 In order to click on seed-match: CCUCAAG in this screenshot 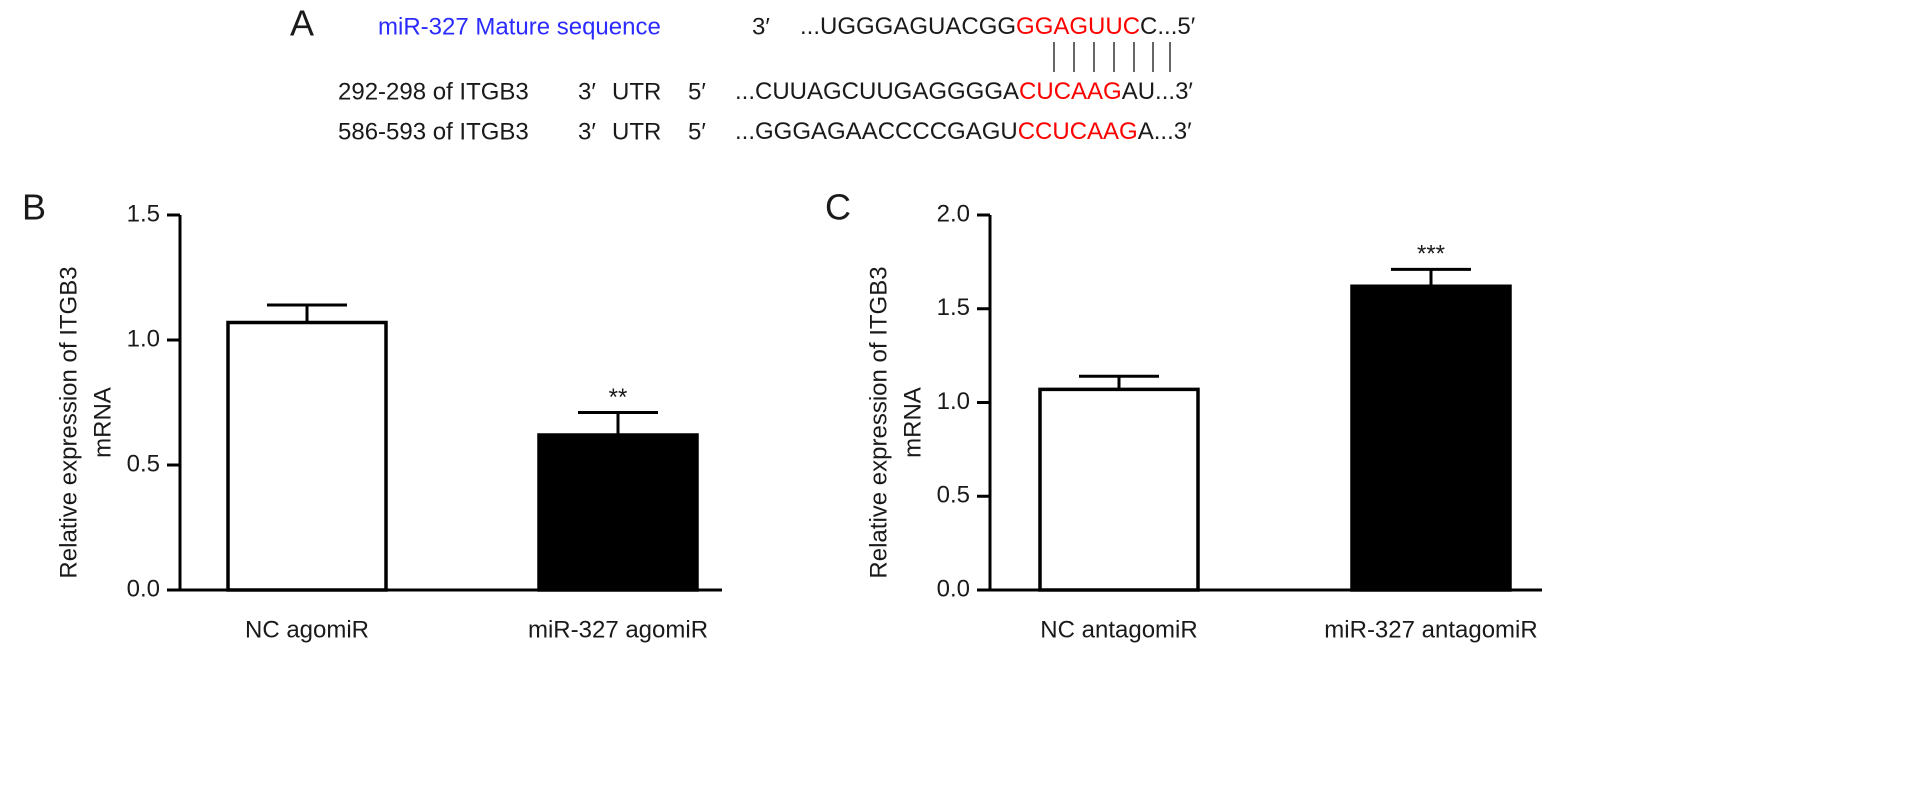, I will do `click(1078, 131)`.